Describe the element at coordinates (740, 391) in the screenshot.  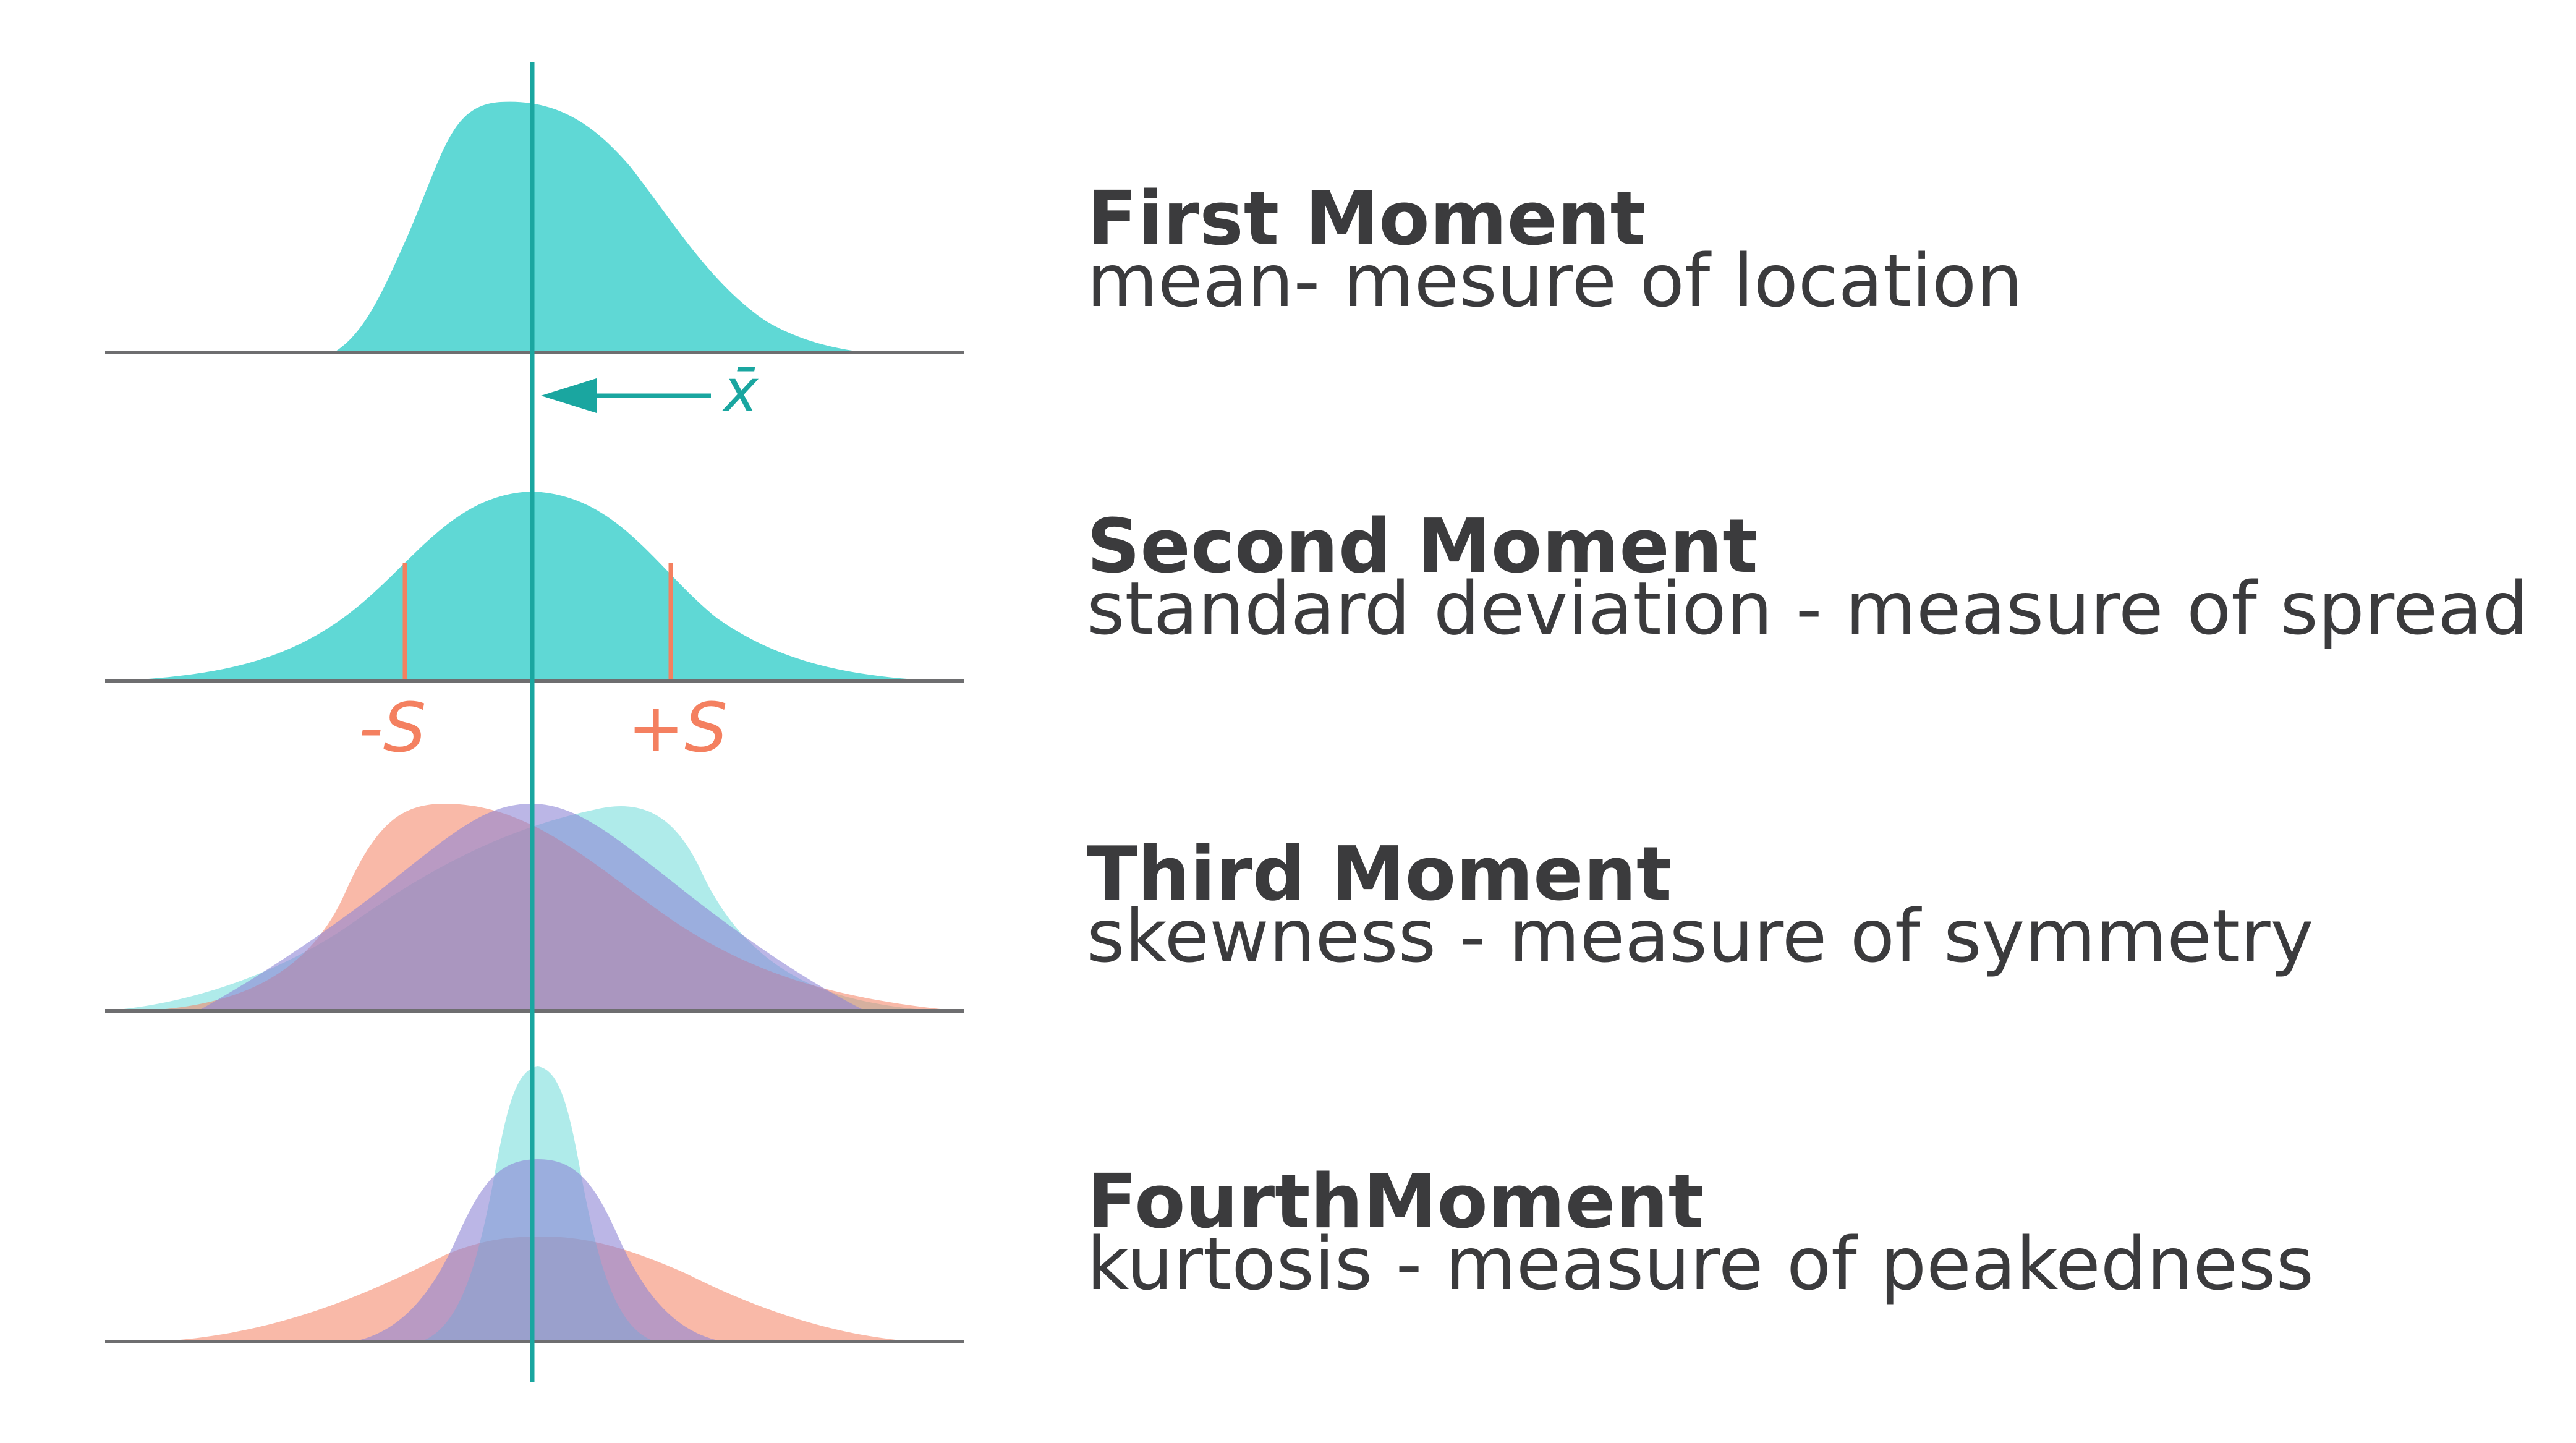
I see `mean-symbol: x̄` at that location.